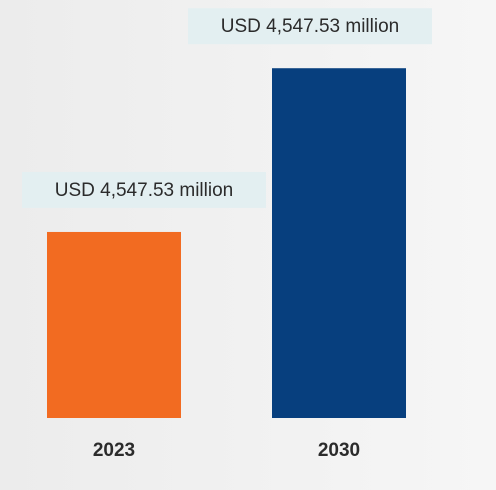  What do you see at coordinates (339, 450) in the screenshot?
I see `x-tick-label: 2030` at bounding box center [339, 450].